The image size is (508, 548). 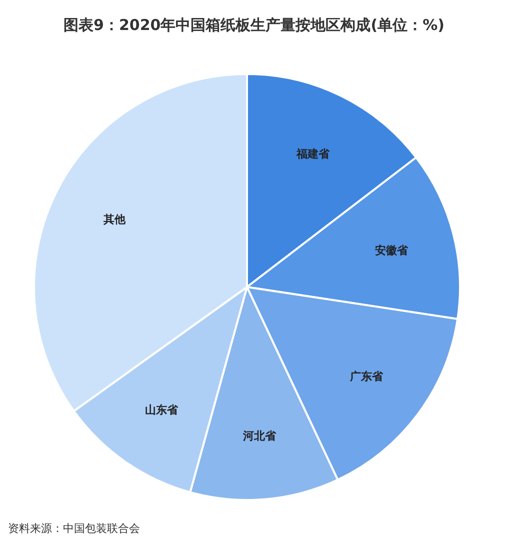 I want to click on slice-label: 山东省, so click(x=162, y=409).